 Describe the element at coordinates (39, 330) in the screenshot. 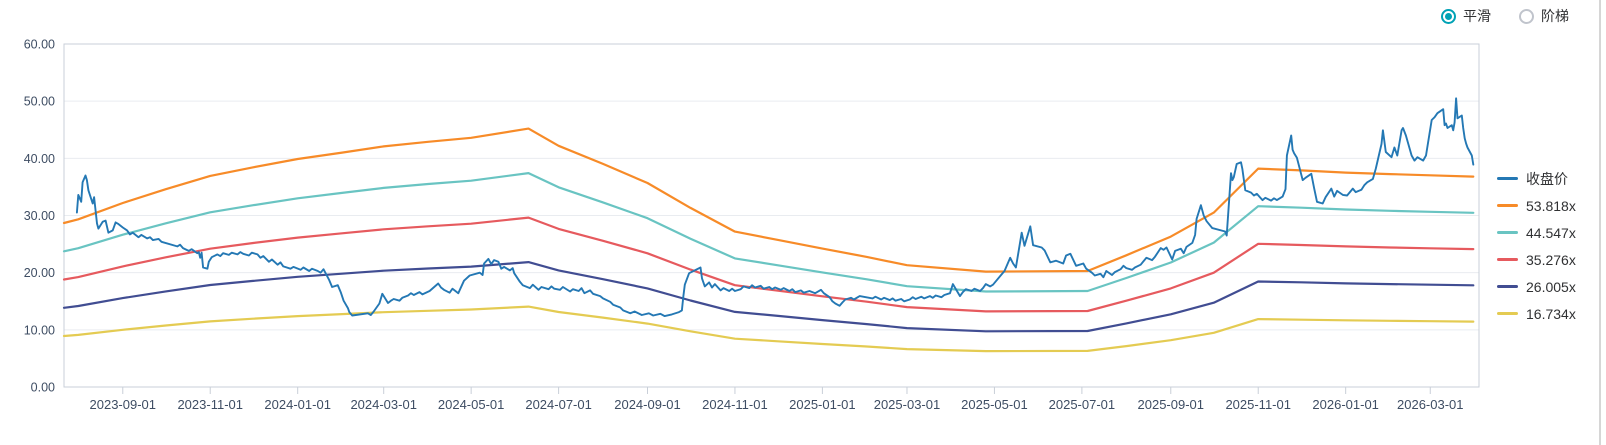

I see `y-axis-label: 10.00` at that location.